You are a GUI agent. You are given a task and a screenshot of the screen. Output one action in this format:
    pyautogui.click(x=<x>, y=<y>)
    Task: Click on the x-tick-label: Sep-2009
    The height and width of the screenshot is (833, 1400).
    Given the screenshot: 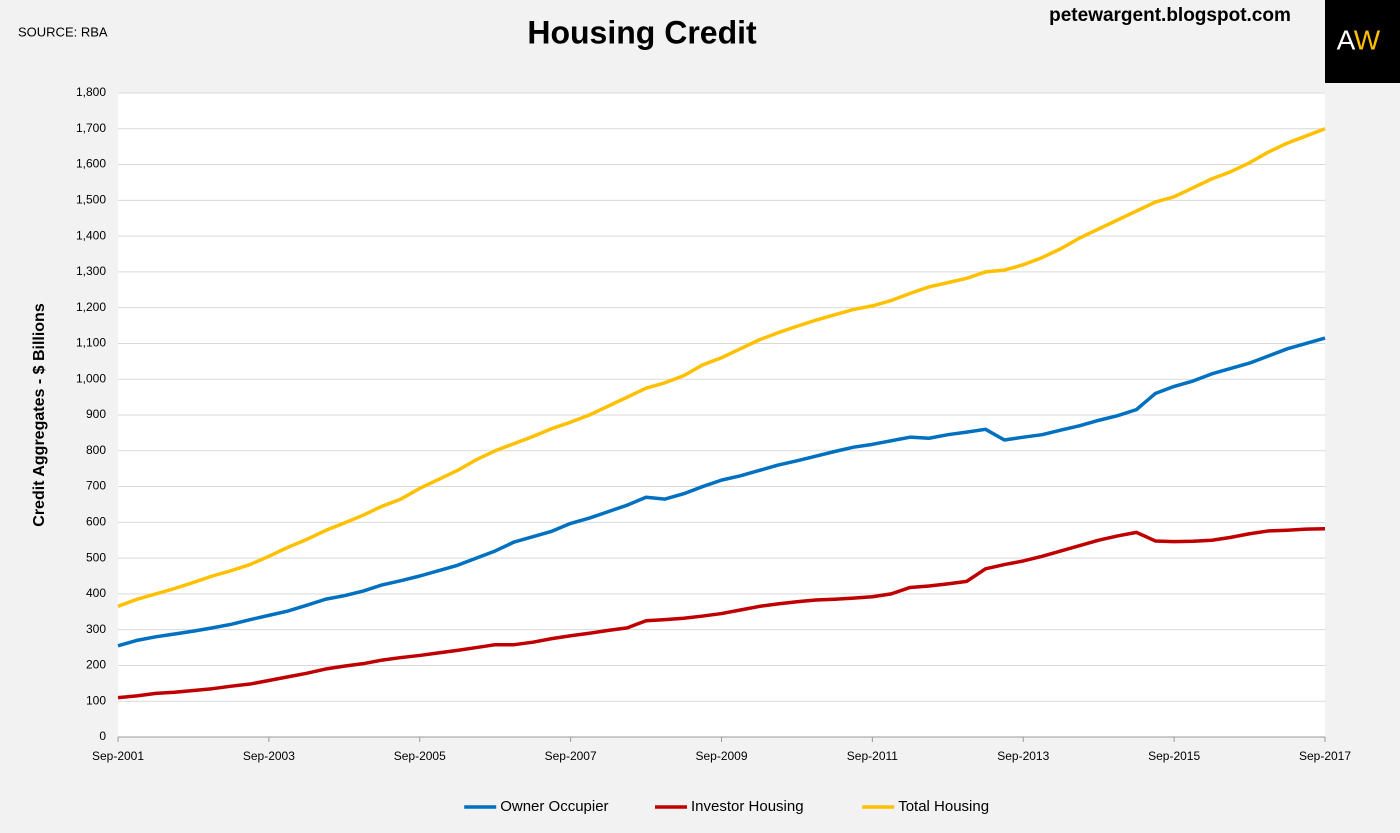 What is the action you would take?
    pyautogui.click(x=721, y=756)
    